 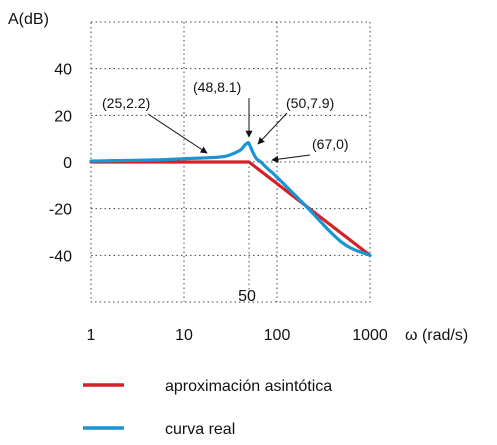 I want to click on x-tick-label: 10, so click(x=184, y=335).